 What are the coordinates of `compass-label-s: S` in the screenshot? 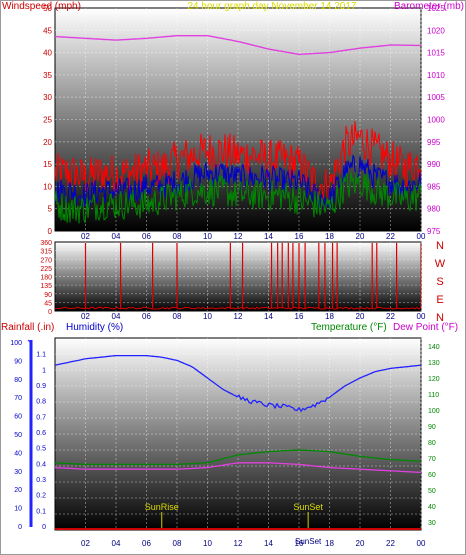 It's located at (439, 282).